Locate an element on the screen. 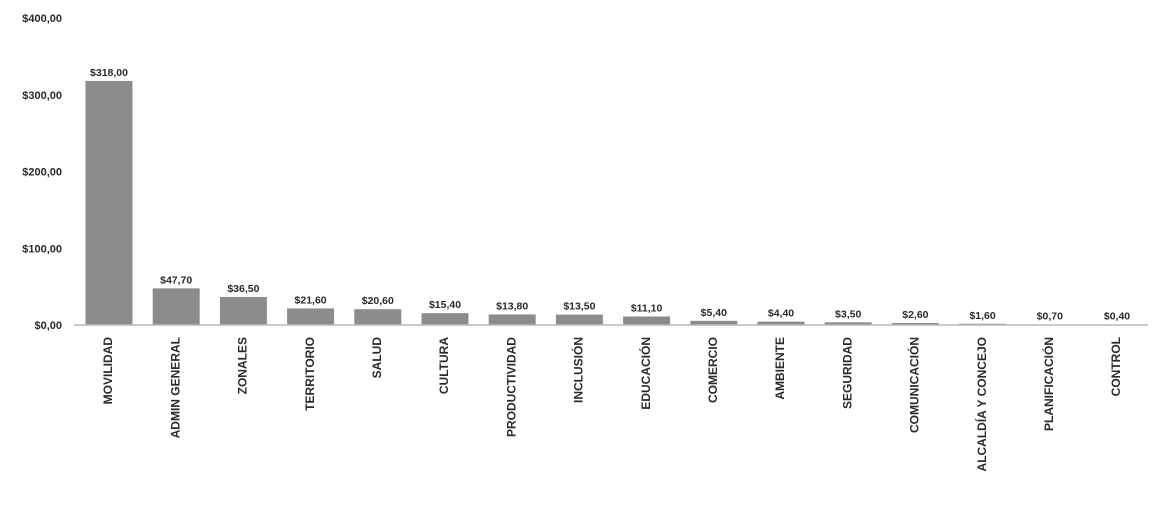 Image resolution: width=1152 pixels, height=519 pixels. x-tick-label: COMERCIO is located at coordinates (713, 370).